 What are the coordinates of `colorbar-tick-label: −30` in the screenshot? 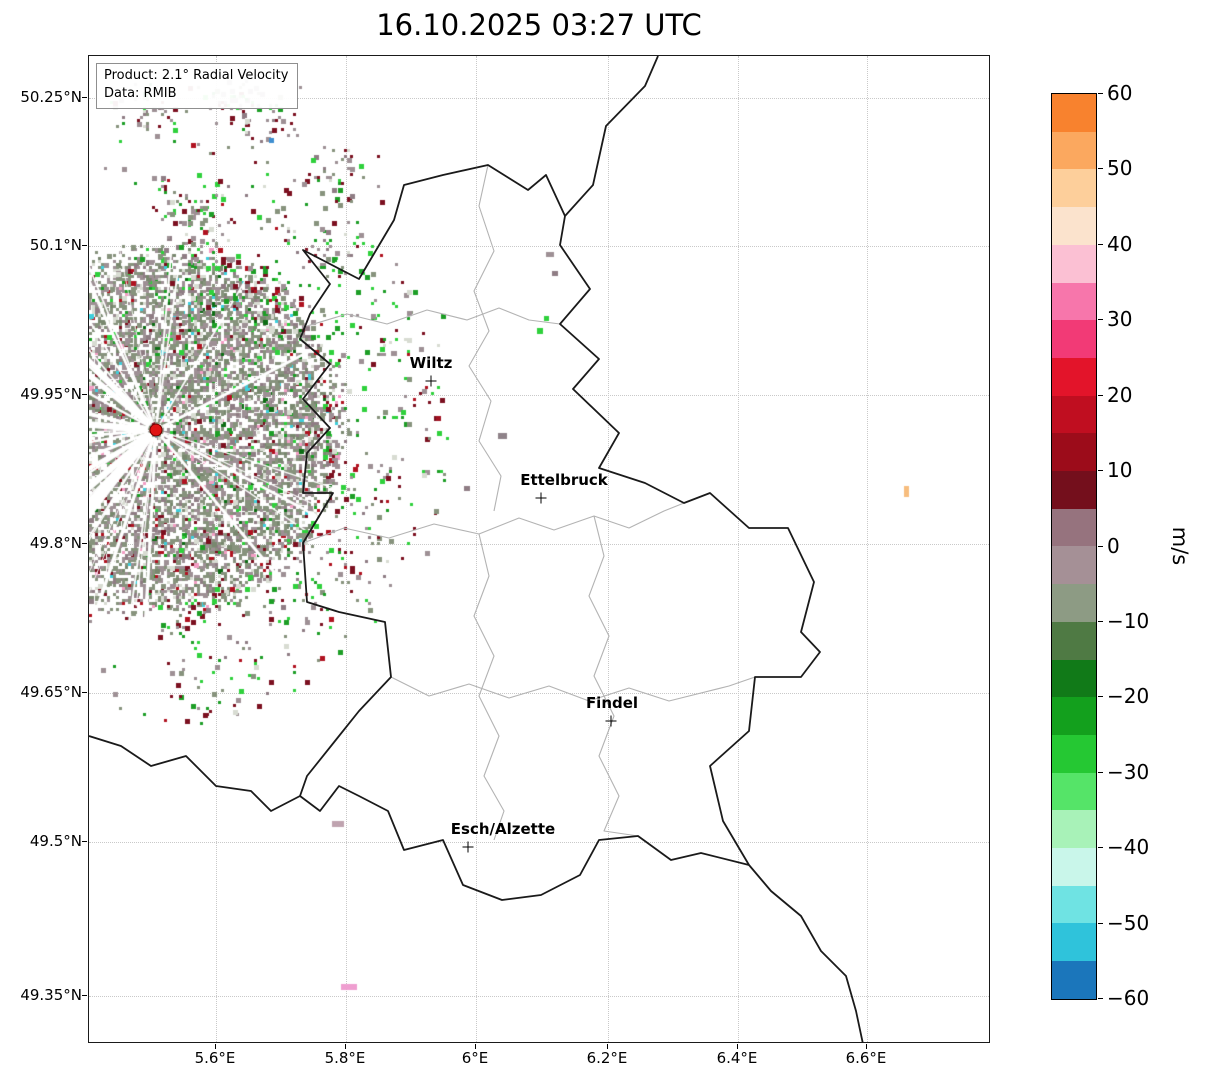 It's located at (1128, 771).